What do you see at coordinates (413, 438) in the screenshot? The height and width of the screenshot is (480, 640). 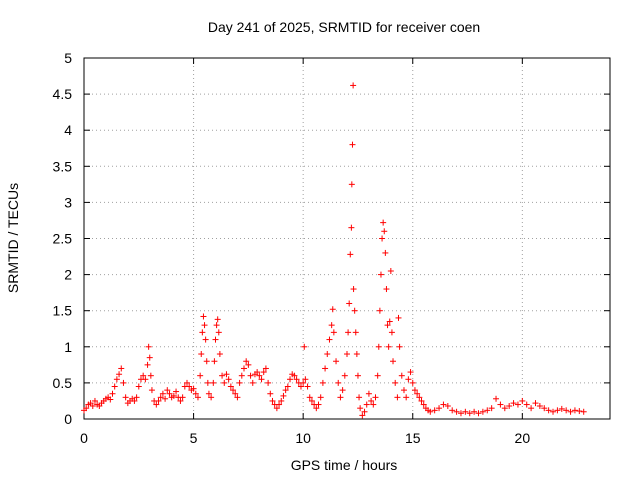 I see `x-tick-label: 15` at bounding box center [413, 438].